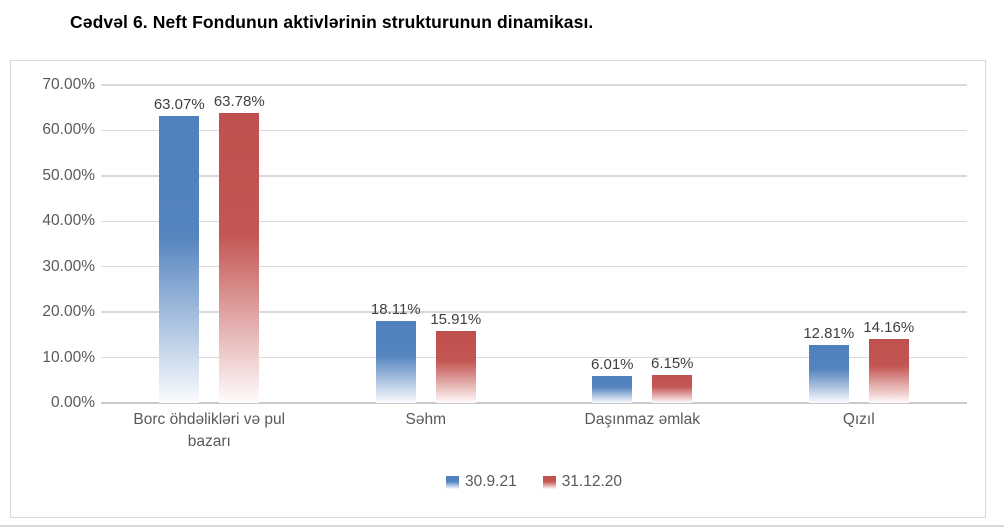  I want to click on y-axis-tick-label: 30.00%, so click(68, 266).